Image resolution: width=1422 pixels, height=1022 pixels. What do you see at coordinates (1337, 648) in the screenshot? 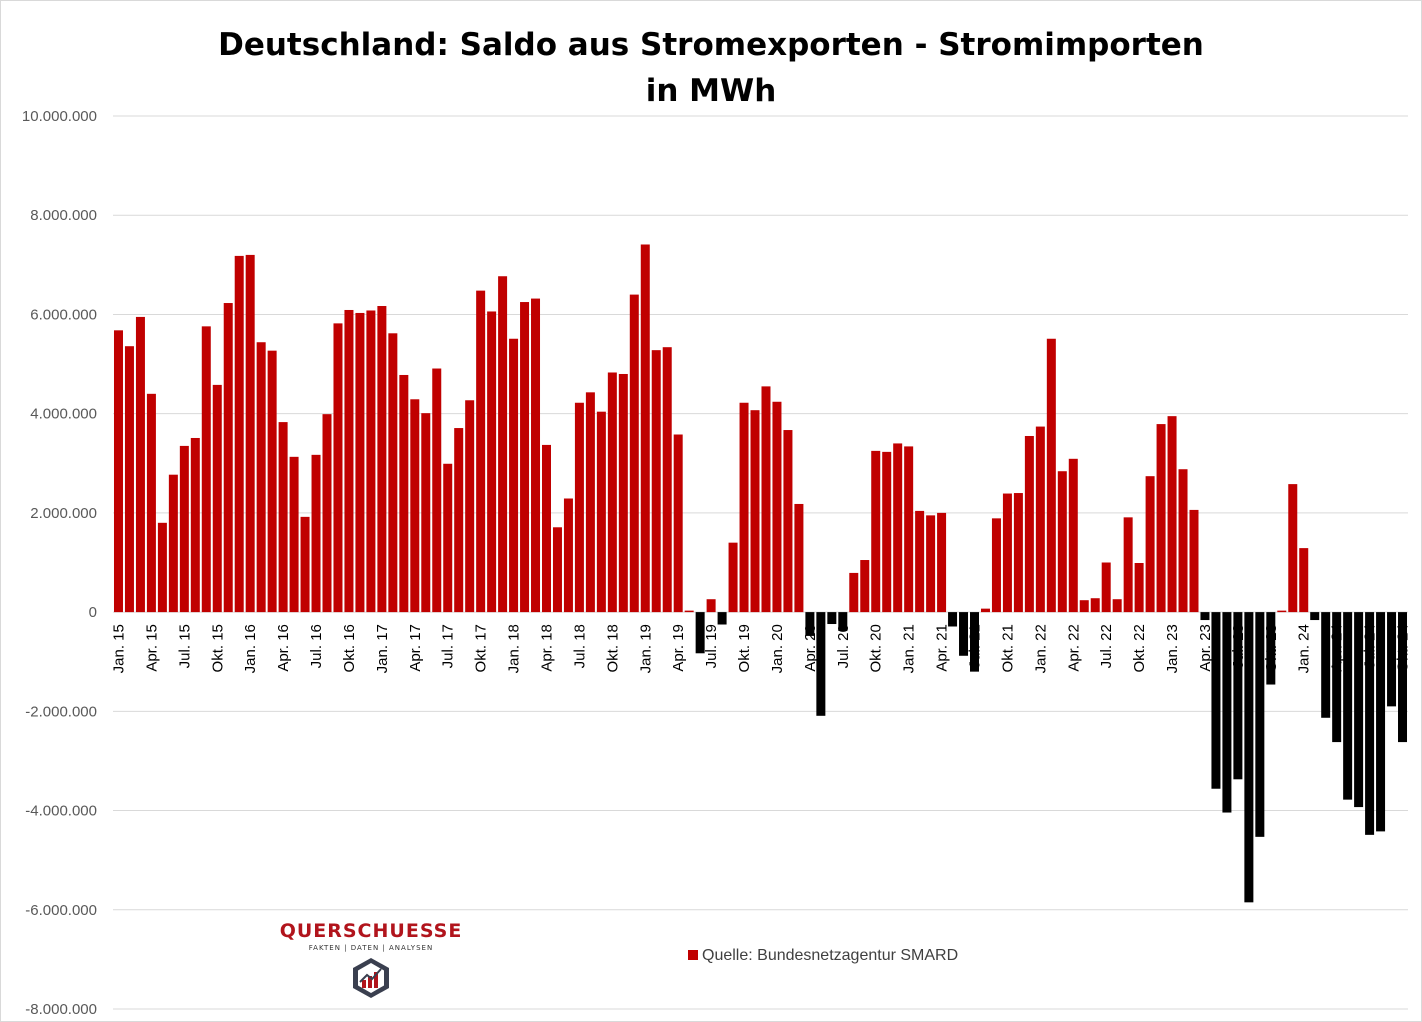
I see `x-tick-label: Apr. 24` at bounding box center [1337, 648].